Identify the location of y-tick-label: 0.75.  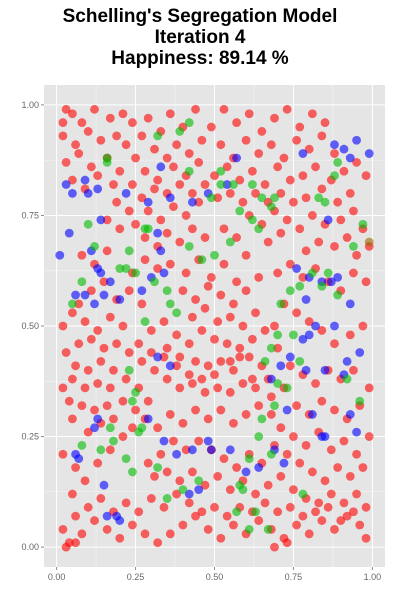
(30, 215).